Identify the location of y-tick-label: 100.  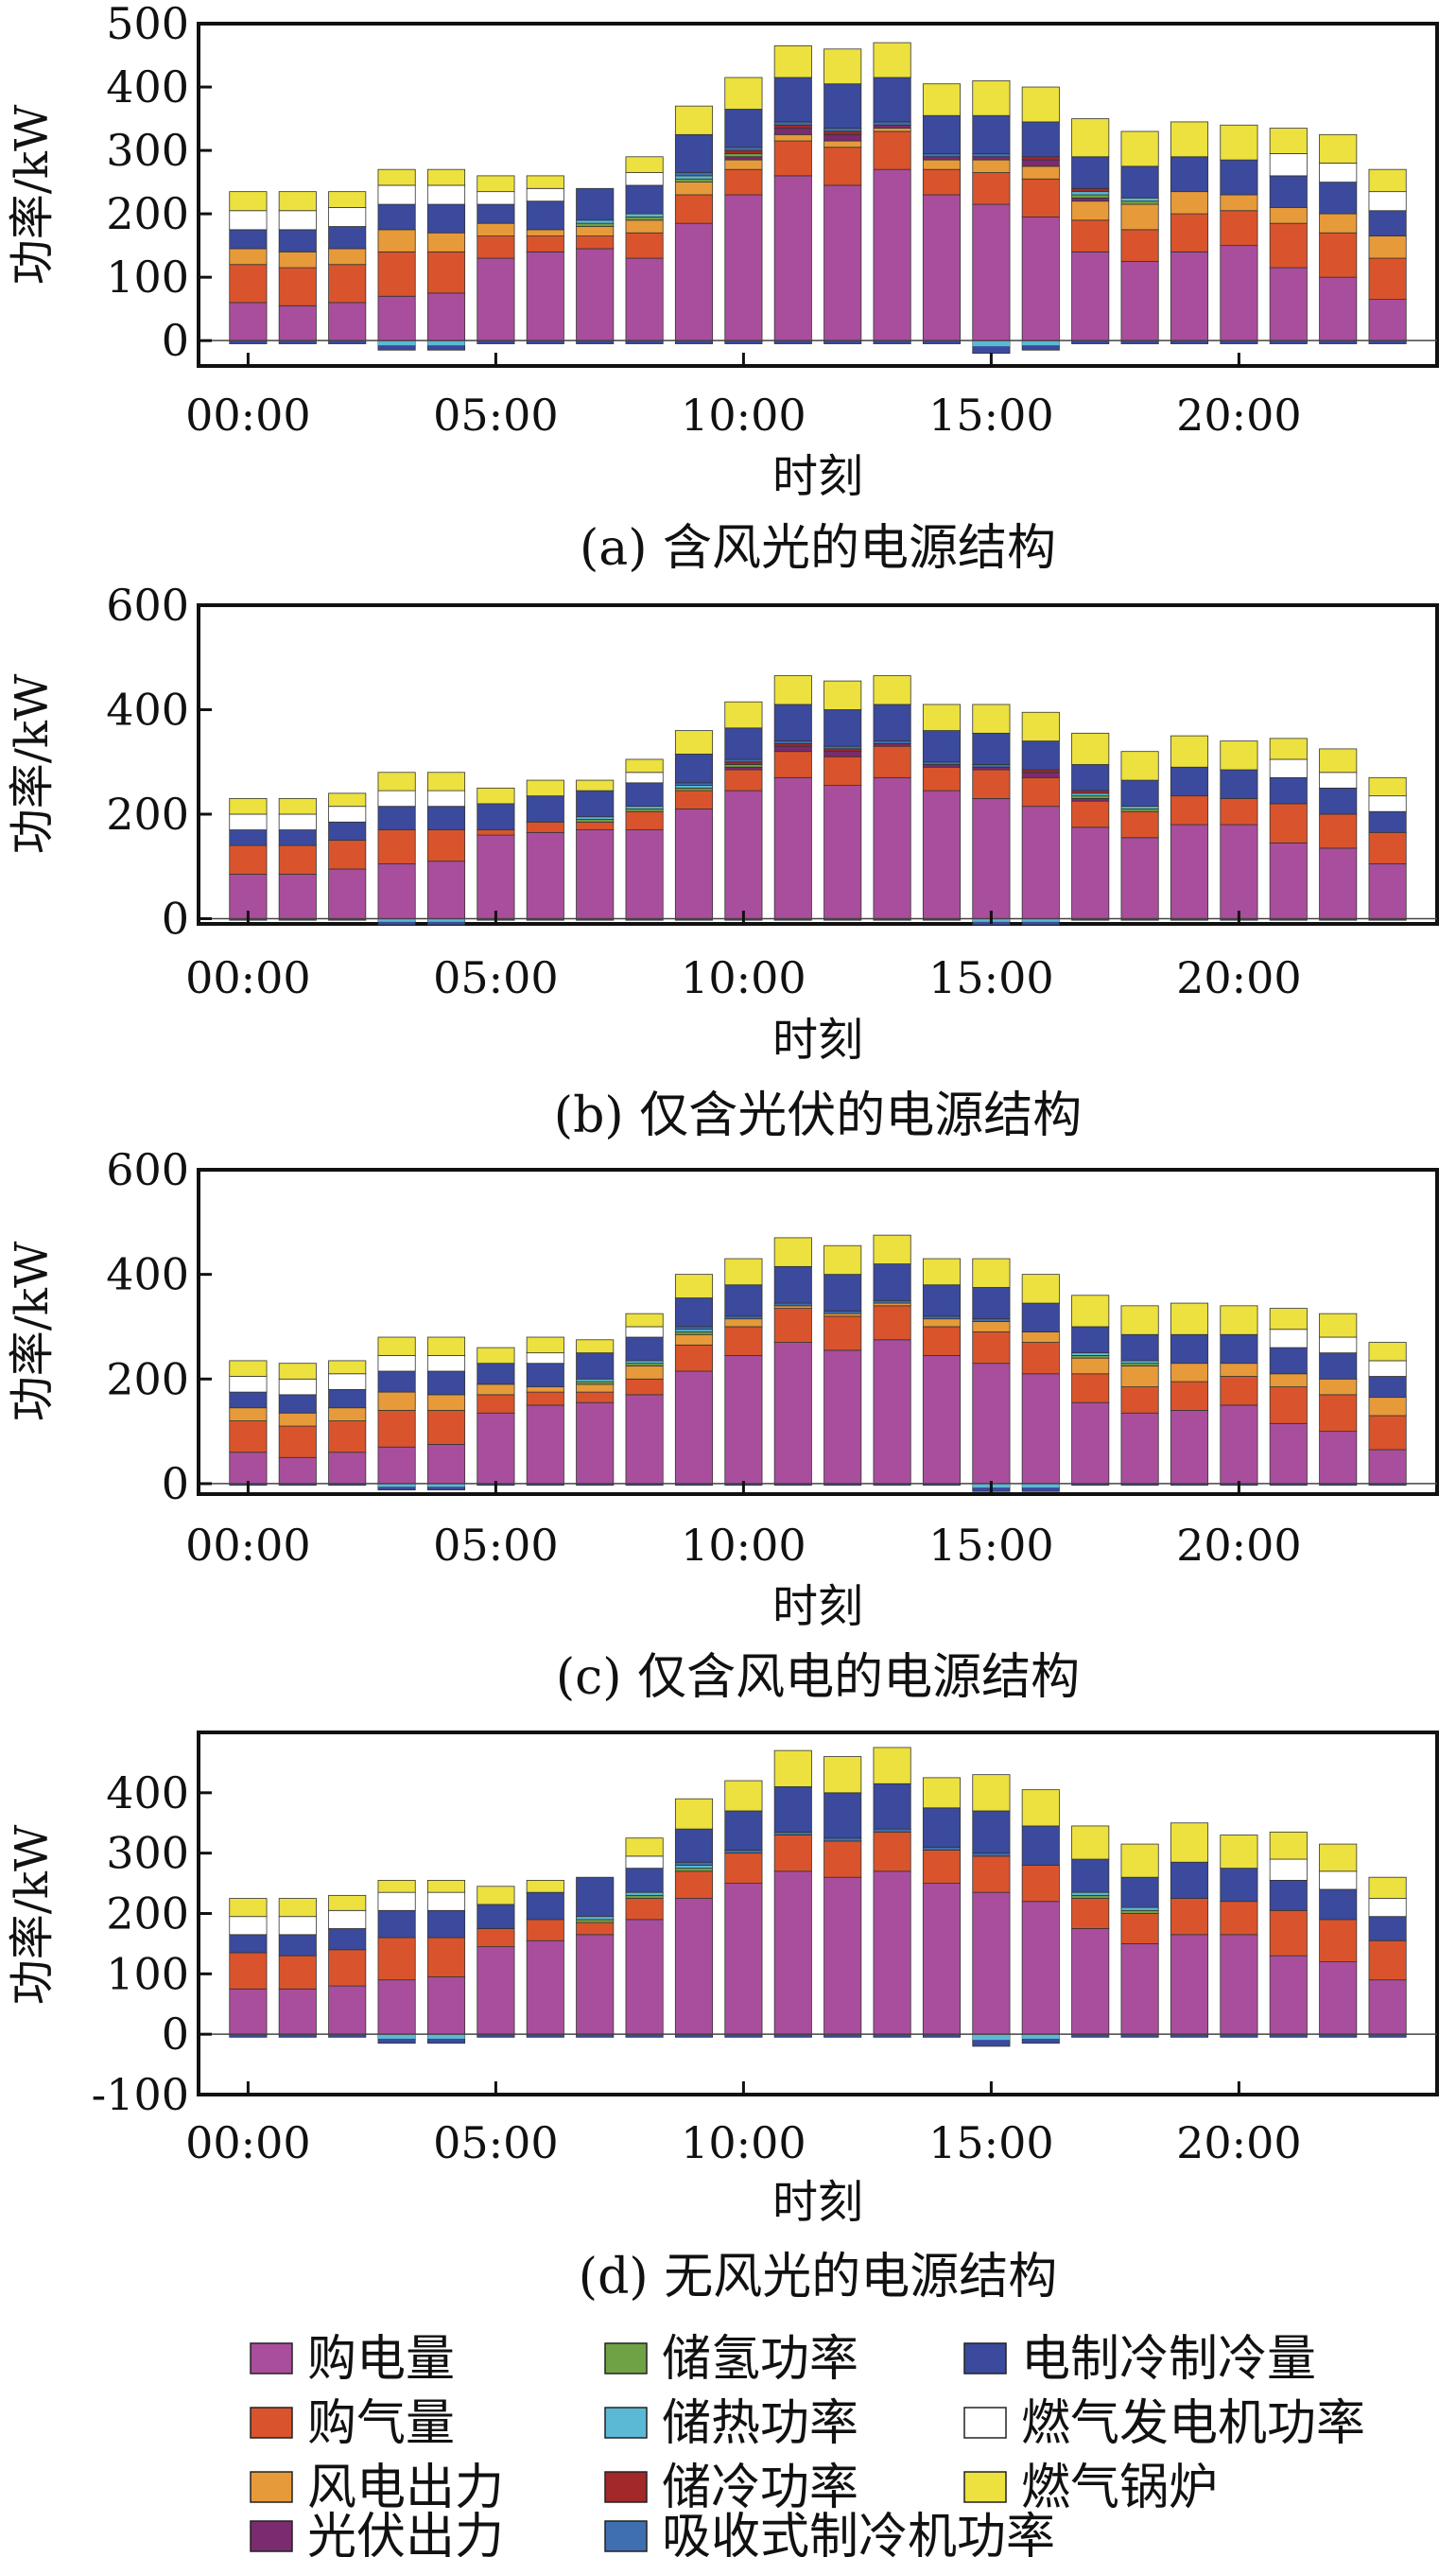
(147, 1973).